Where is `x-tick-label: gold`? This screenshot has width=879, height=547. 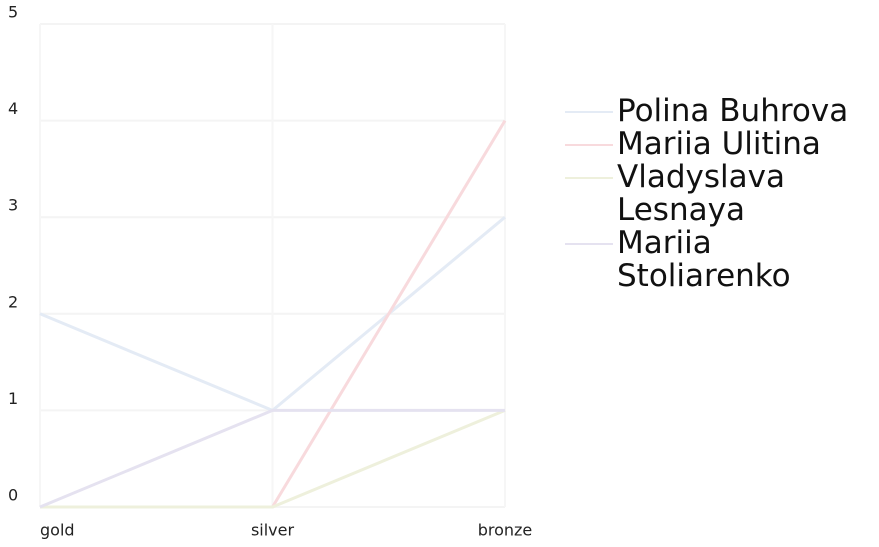
x-tick-label: gold is located at coordinates (57, 530).